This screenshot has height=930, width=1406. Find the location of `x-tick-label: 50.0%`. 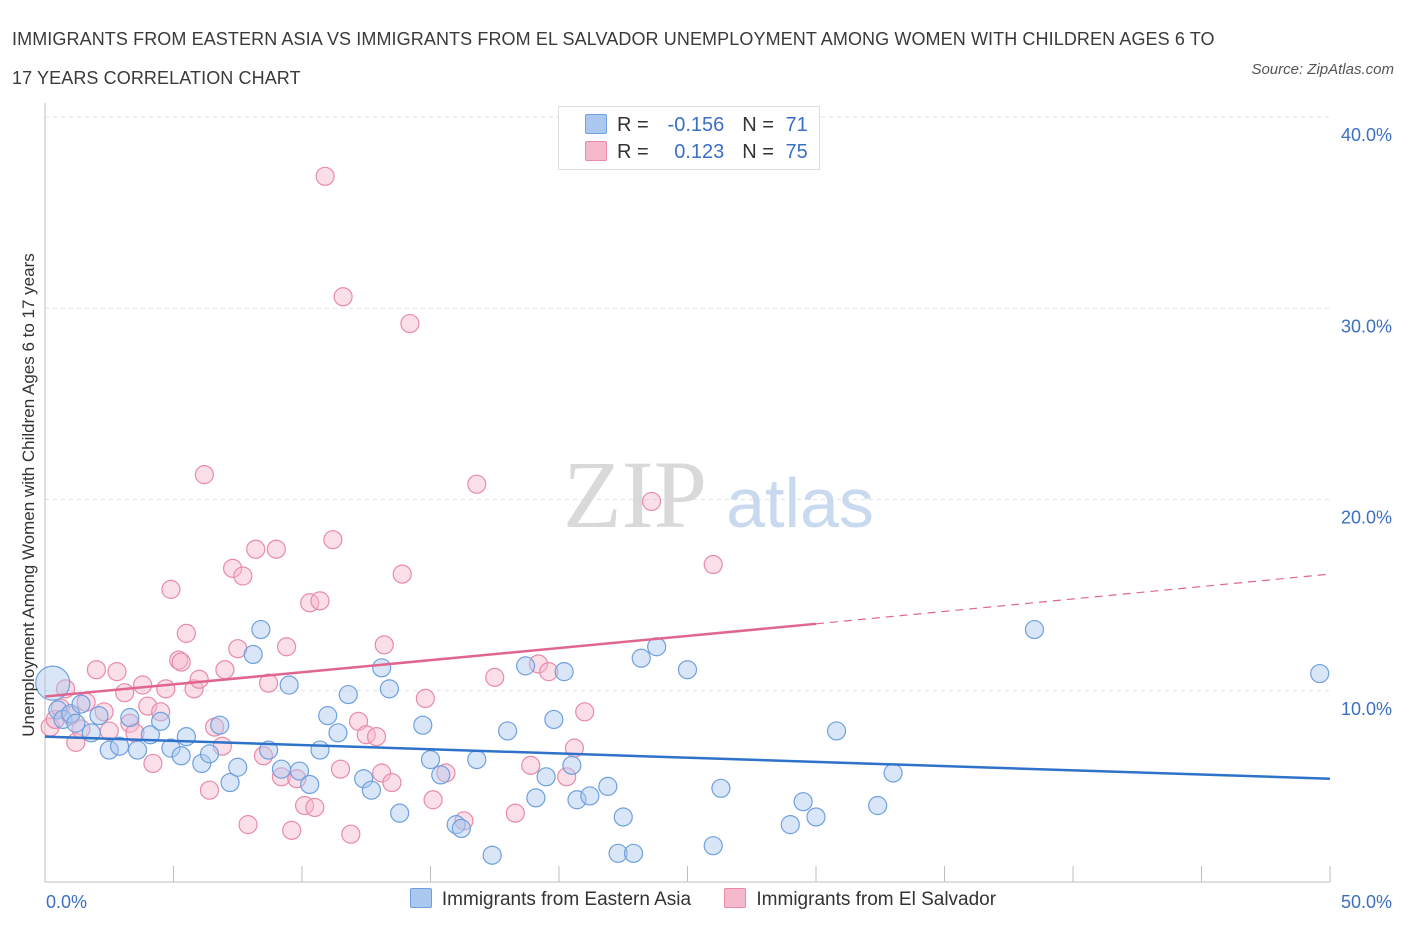

x-tick-label: 50.0% is located at coordinates (1366, 902).